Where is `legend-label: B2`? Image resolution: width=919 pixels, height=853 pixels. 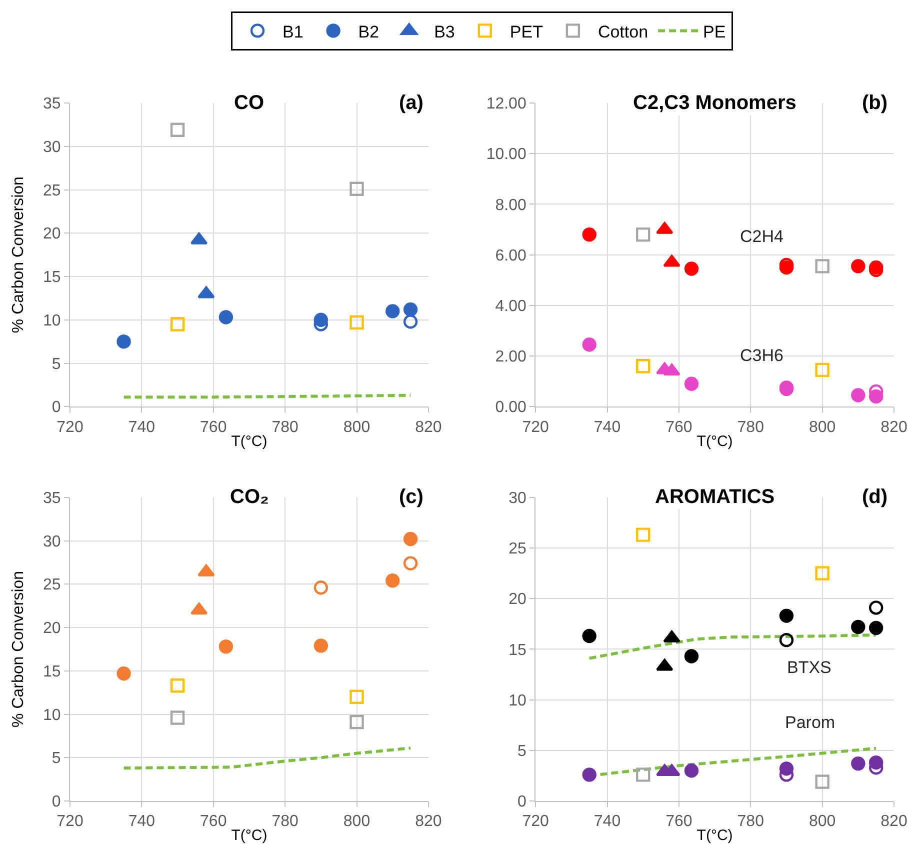 legend-label: B2 is located at coordinates (369, 32).